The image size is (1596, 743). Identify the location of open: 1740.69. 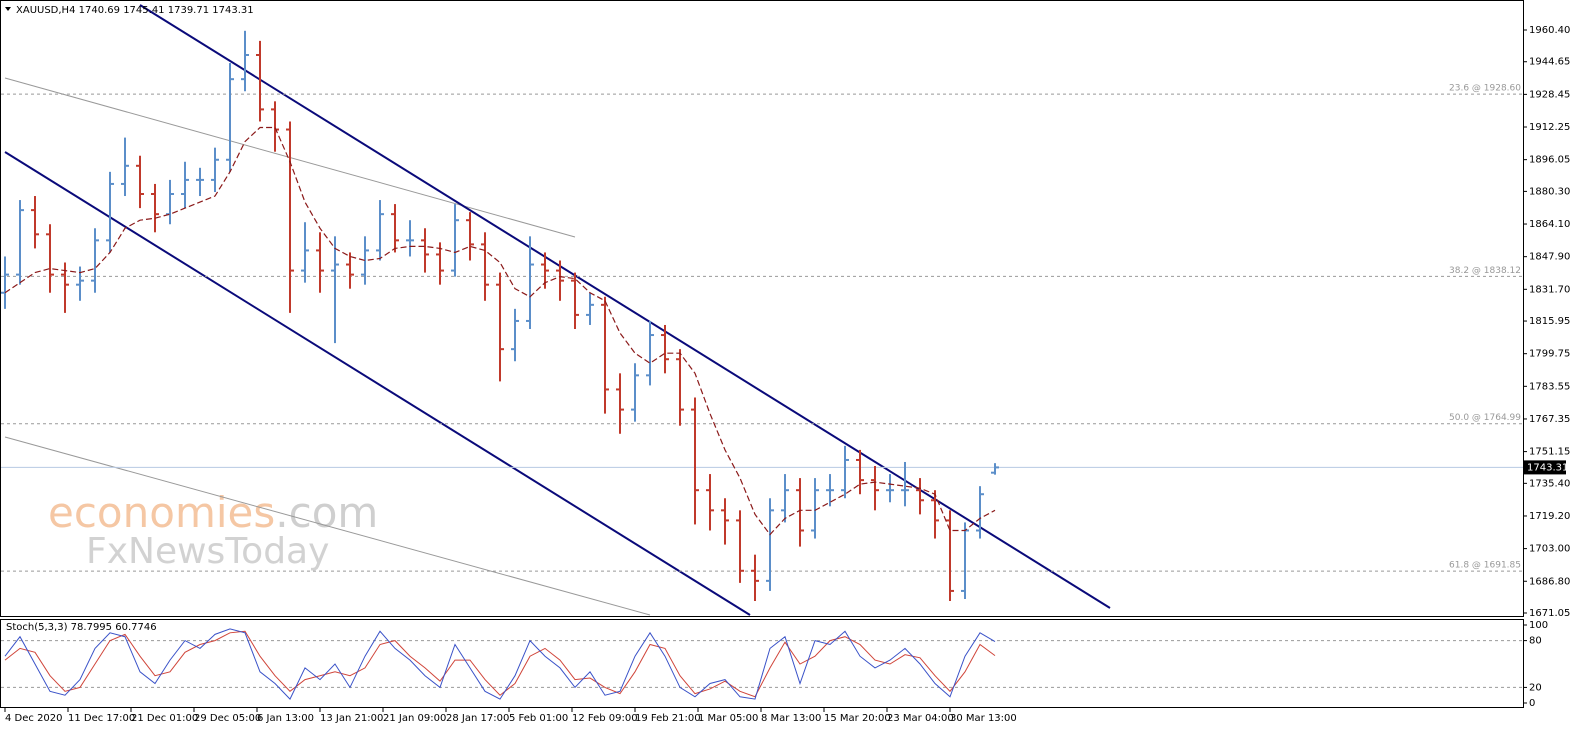
(99, 10).